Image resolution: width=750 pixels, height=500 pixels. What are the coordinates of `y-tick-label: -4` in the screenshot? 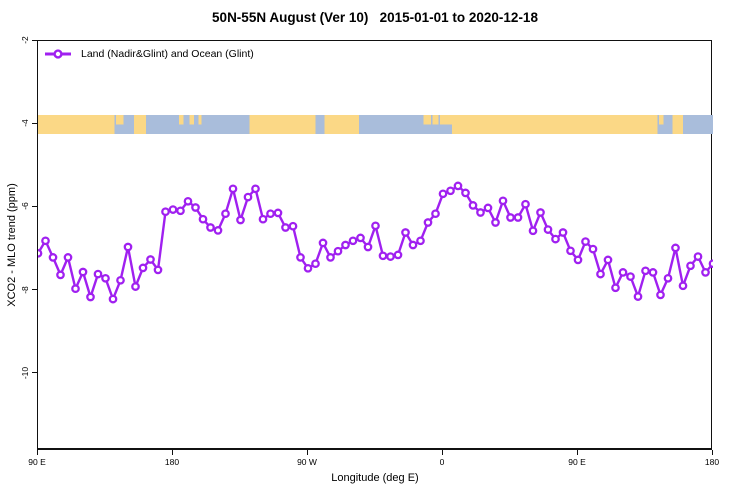 It's located at (25, 123).